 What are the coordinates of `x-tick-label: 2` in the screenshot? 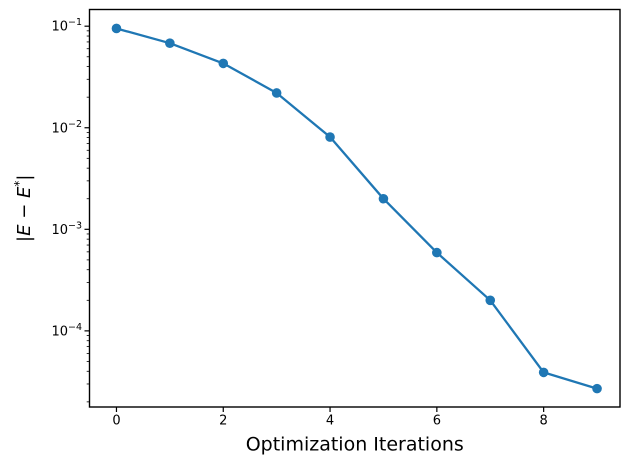 It's located at (223, 421).